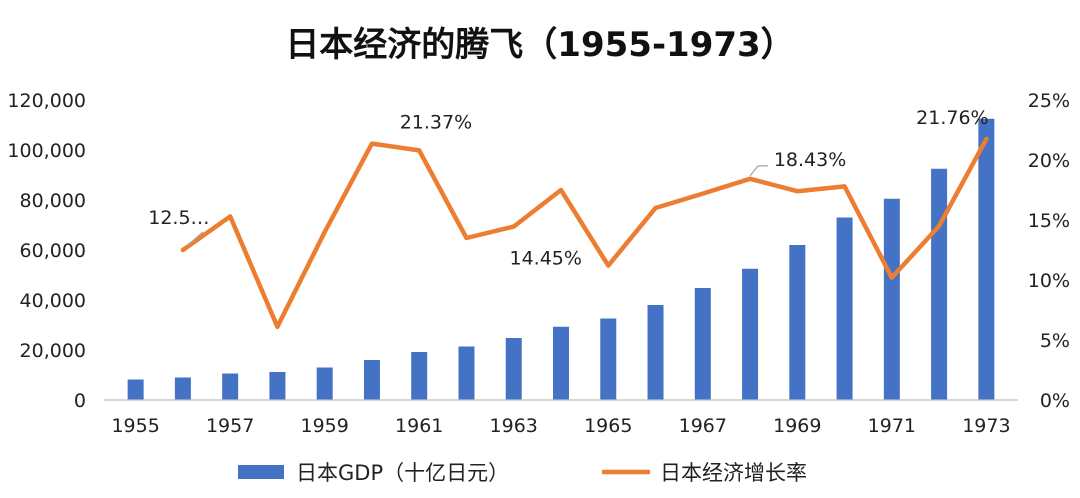 This screenshot has height=498, width=1080. Describe the element at coordinates (261, 472) in the screenshot. I see `legend-swatch-gdp` at that location.